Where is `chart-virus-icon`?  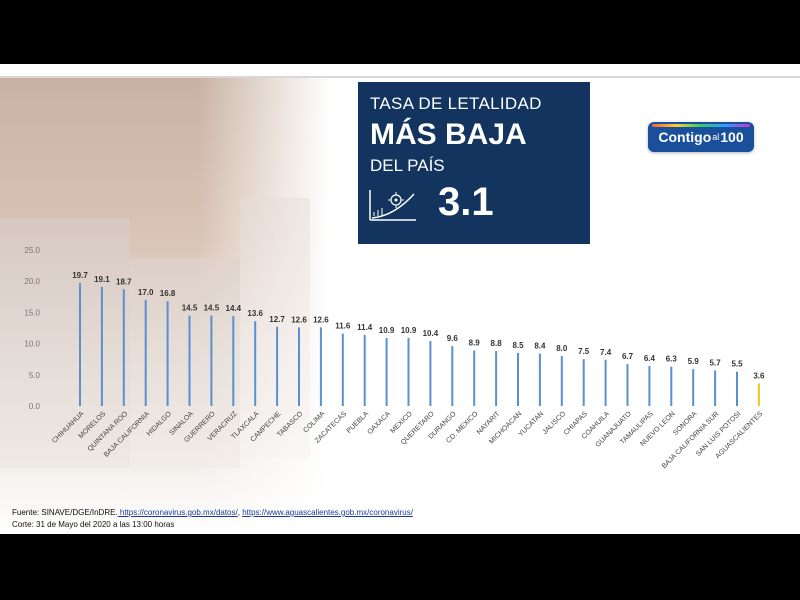
chart-virus-icon is located at coordinates (392, 205).